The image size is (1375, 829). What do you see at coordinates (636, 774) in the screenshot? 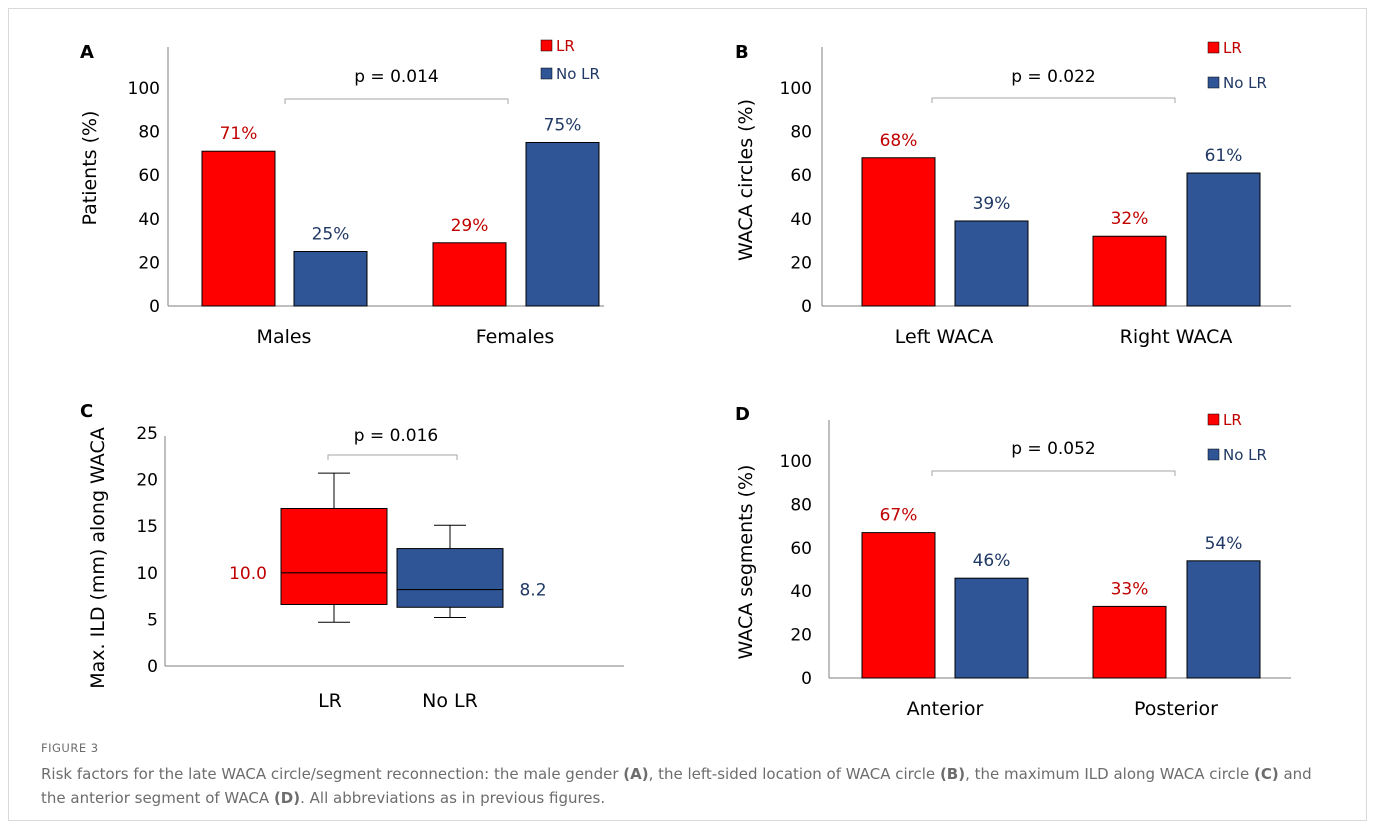
I see `caption-ref-a: (A)` at bounding box center [636, 774].